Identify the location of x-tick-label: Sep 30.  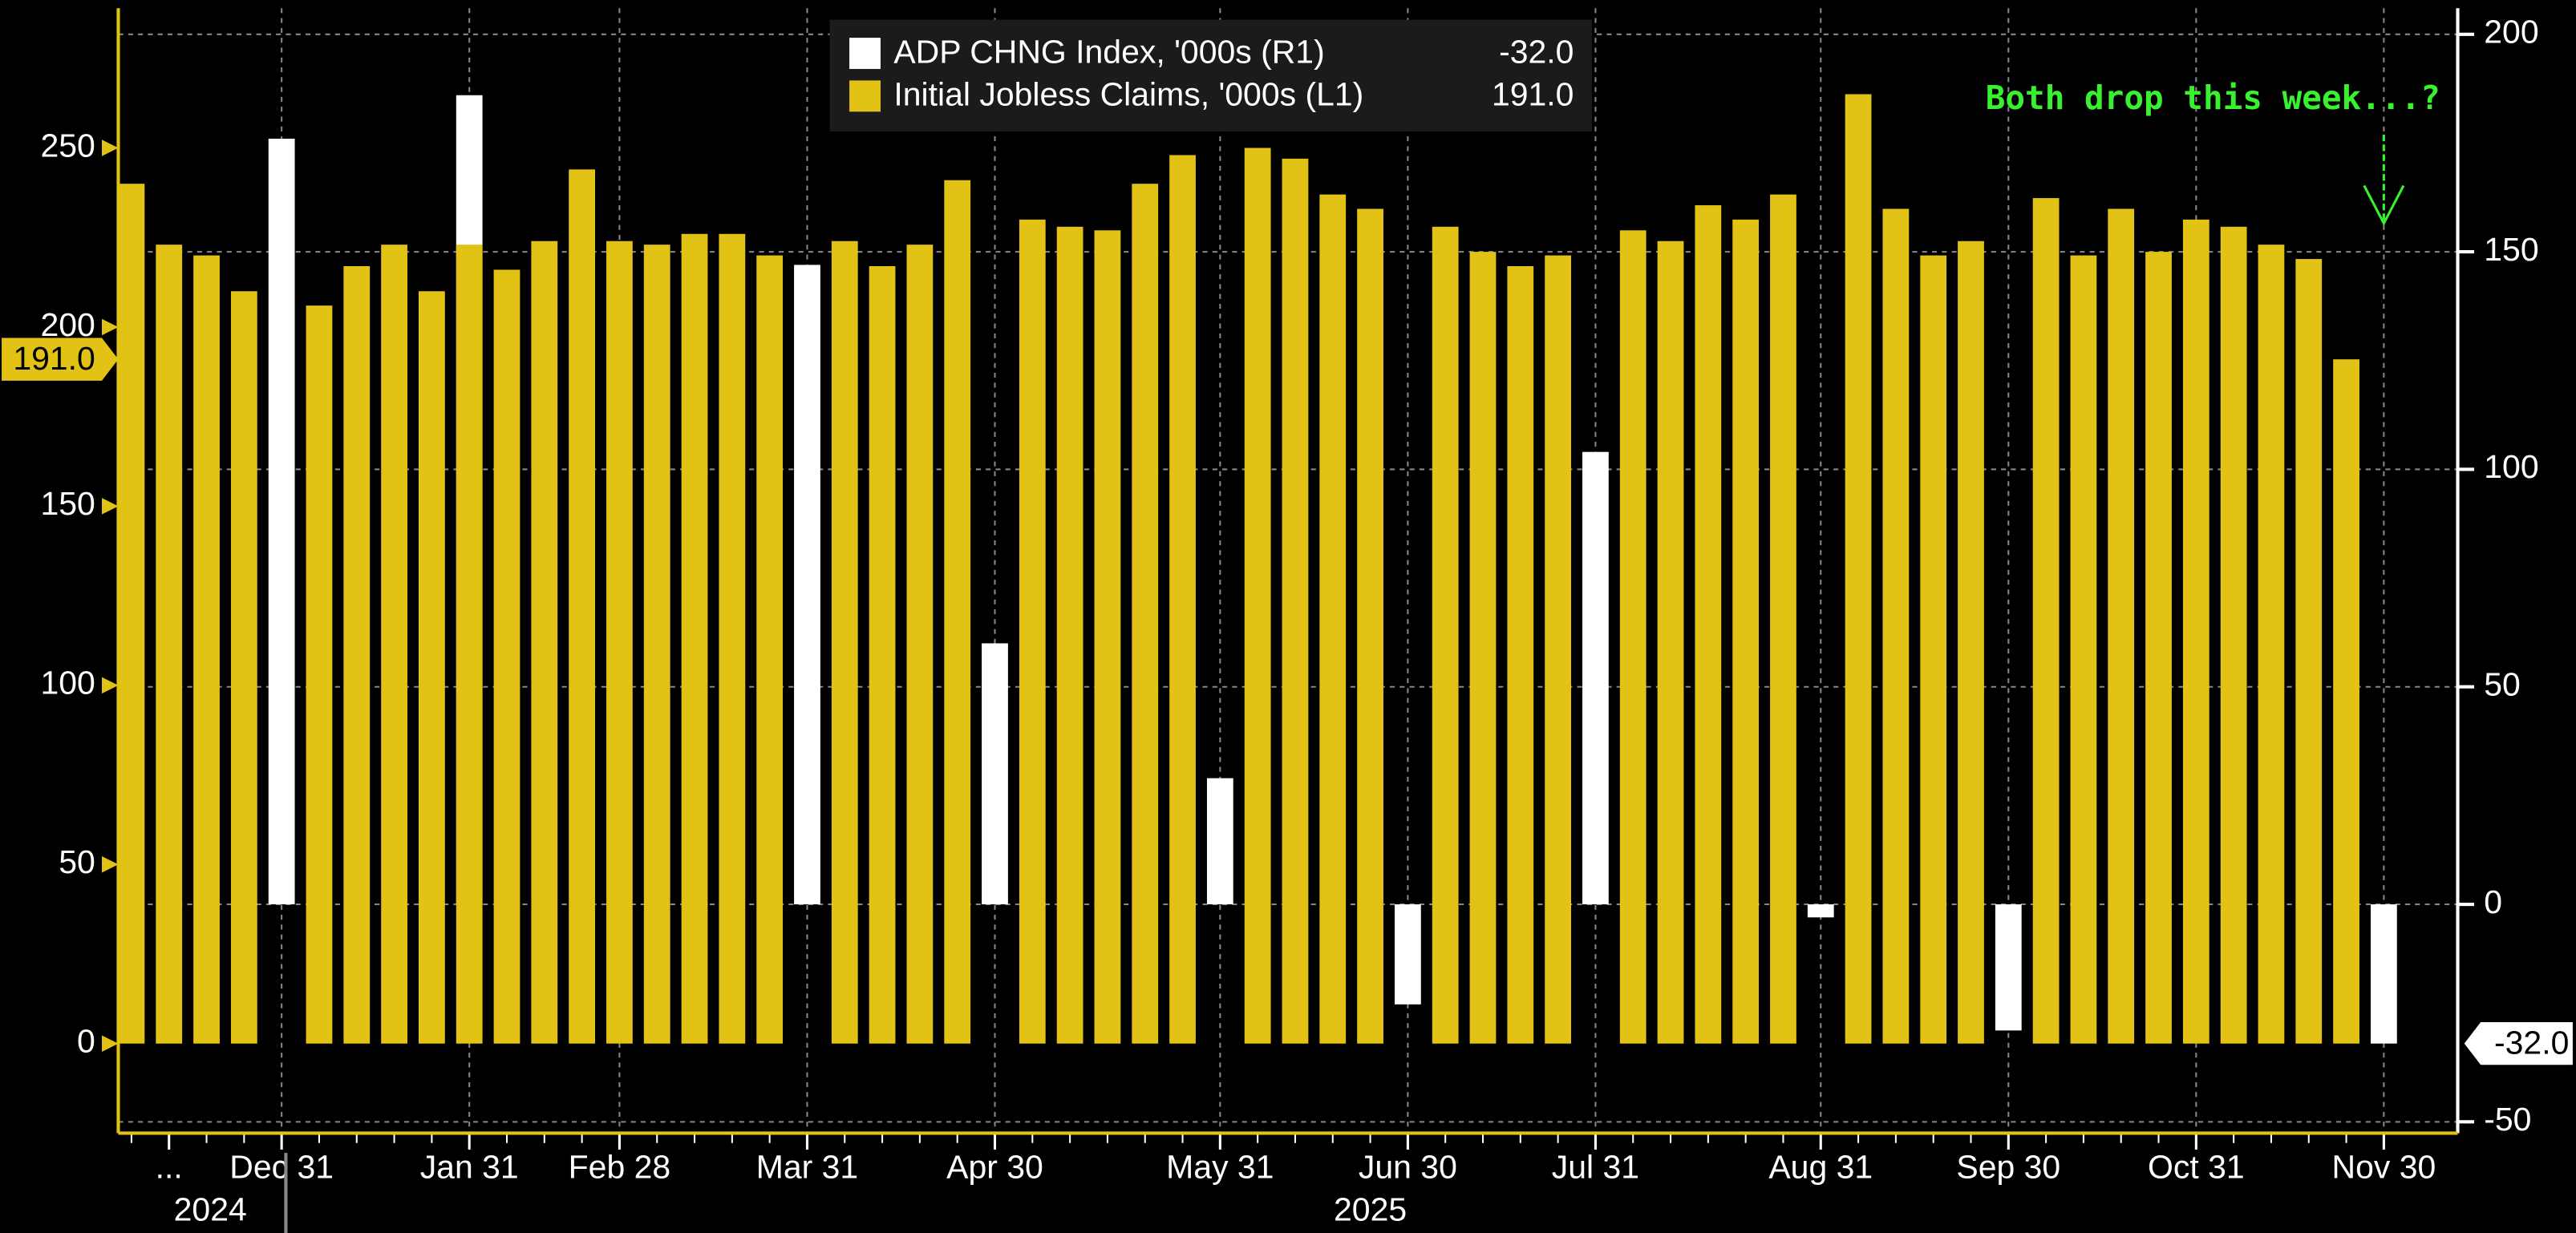
(2008, 1166).